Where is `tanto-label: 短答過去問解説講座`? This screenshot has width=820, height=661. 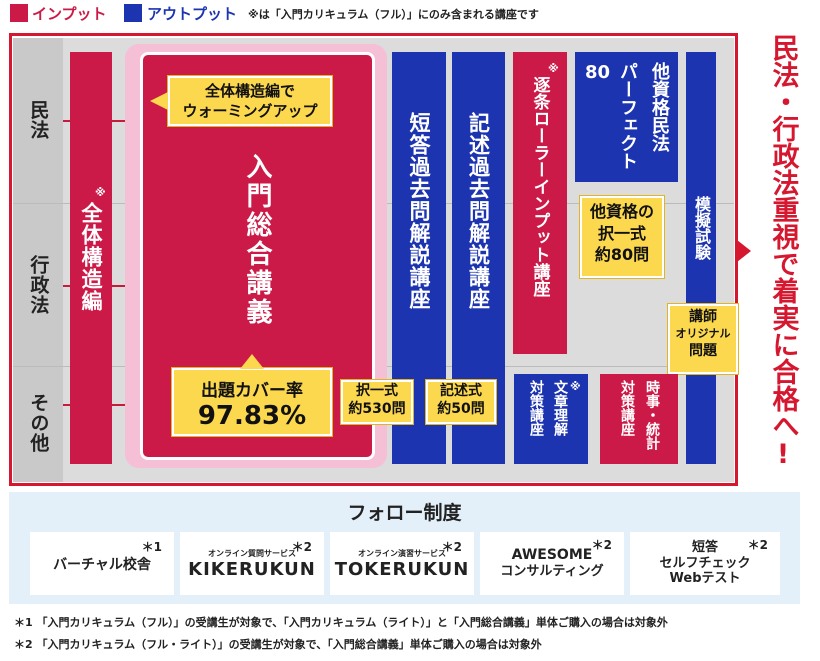
tanto-label: 短答過去問解説講座 is located at coordinates (419, 211).